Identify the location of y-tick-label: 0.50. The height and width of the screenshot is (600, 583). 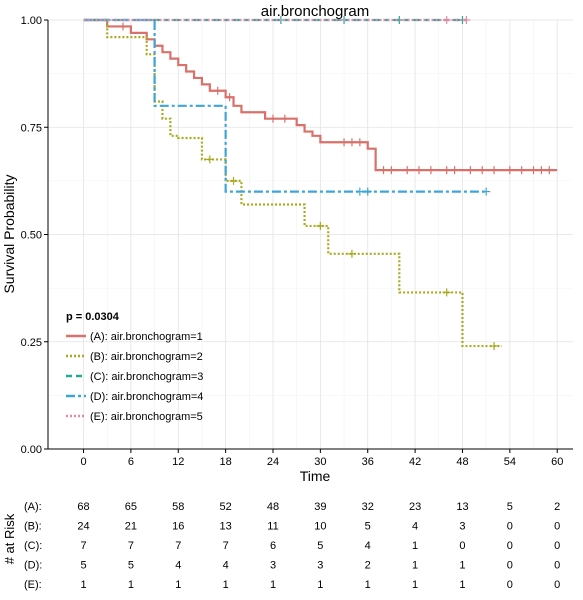
(31, 236).